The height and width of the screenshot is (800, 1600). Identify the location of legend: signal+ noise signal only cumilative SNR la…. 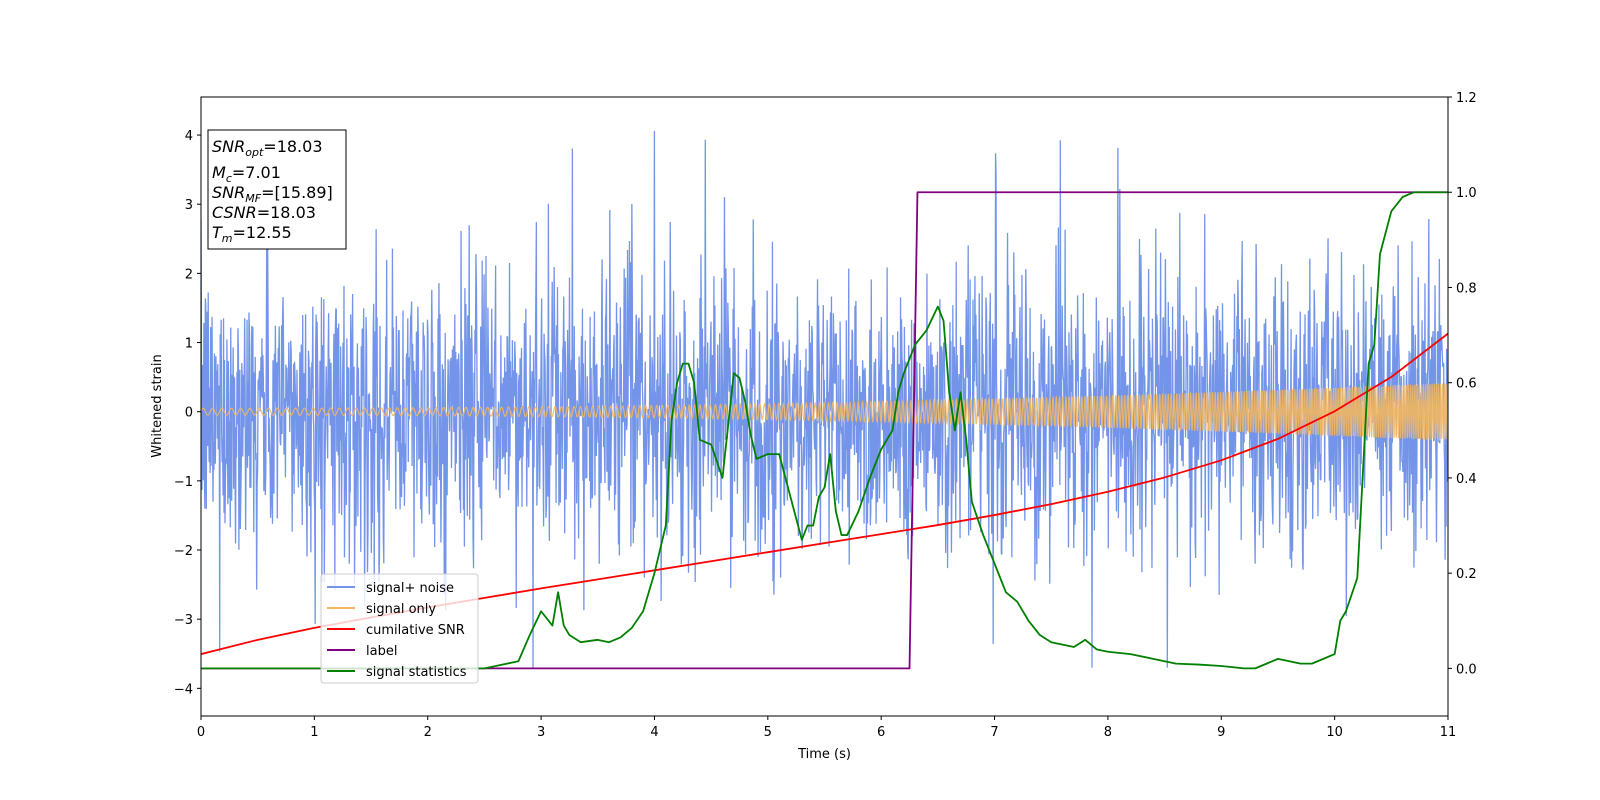
(399, 628).